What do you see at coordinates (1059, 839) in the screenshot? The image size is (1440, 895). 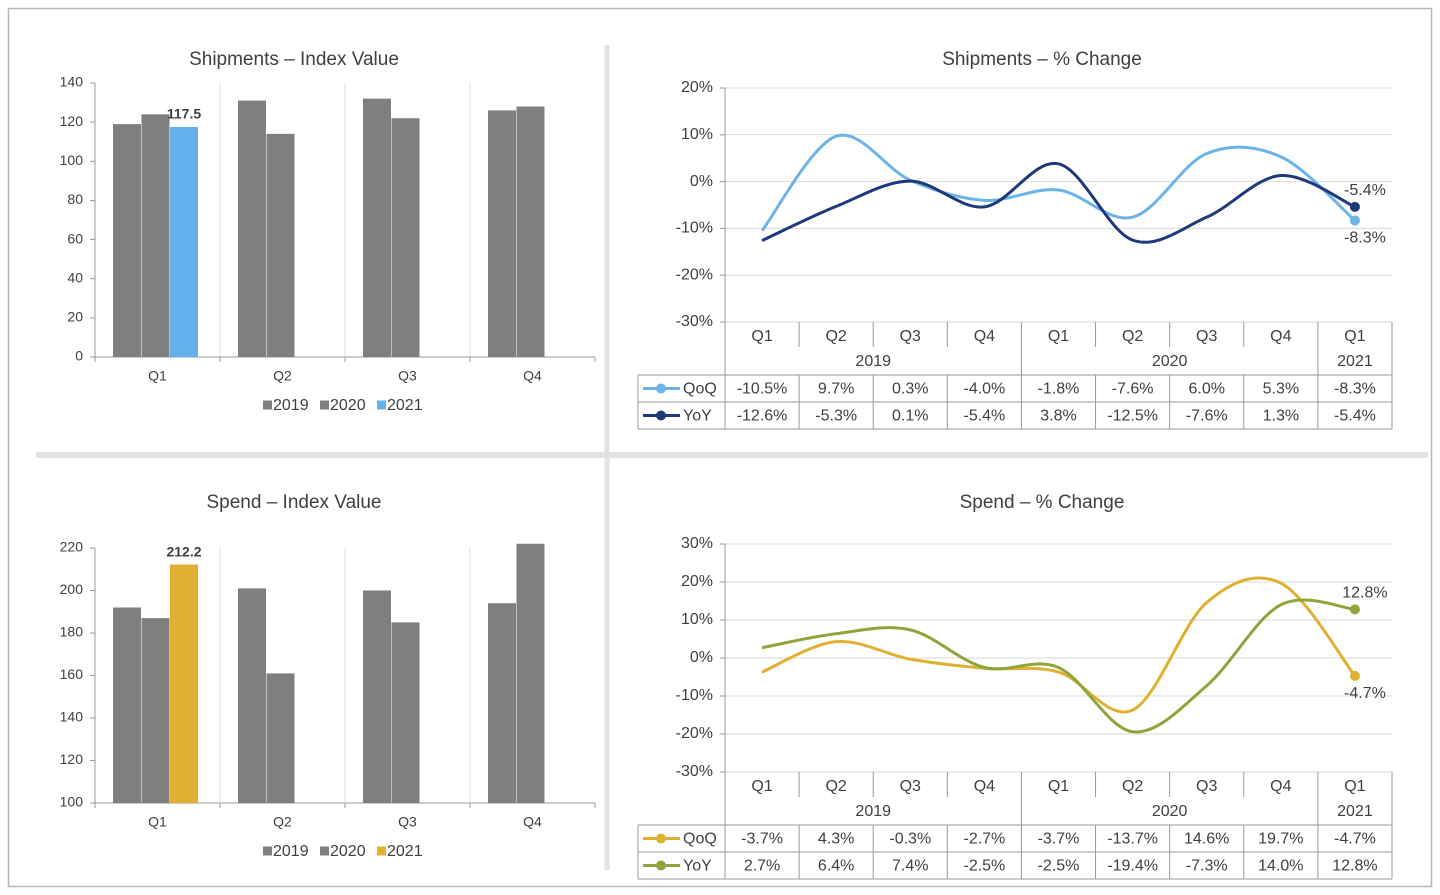 I see `table-value: -3.7%` at bounding box center [1059, 839].